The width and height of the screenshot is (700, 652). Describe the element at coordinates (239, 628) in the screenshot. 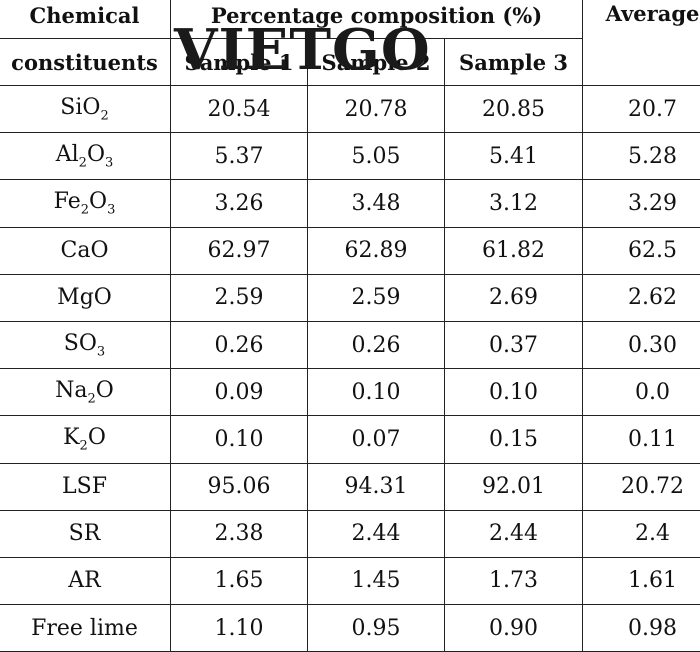

I see `sample-1-cell: 1.10` at that location.